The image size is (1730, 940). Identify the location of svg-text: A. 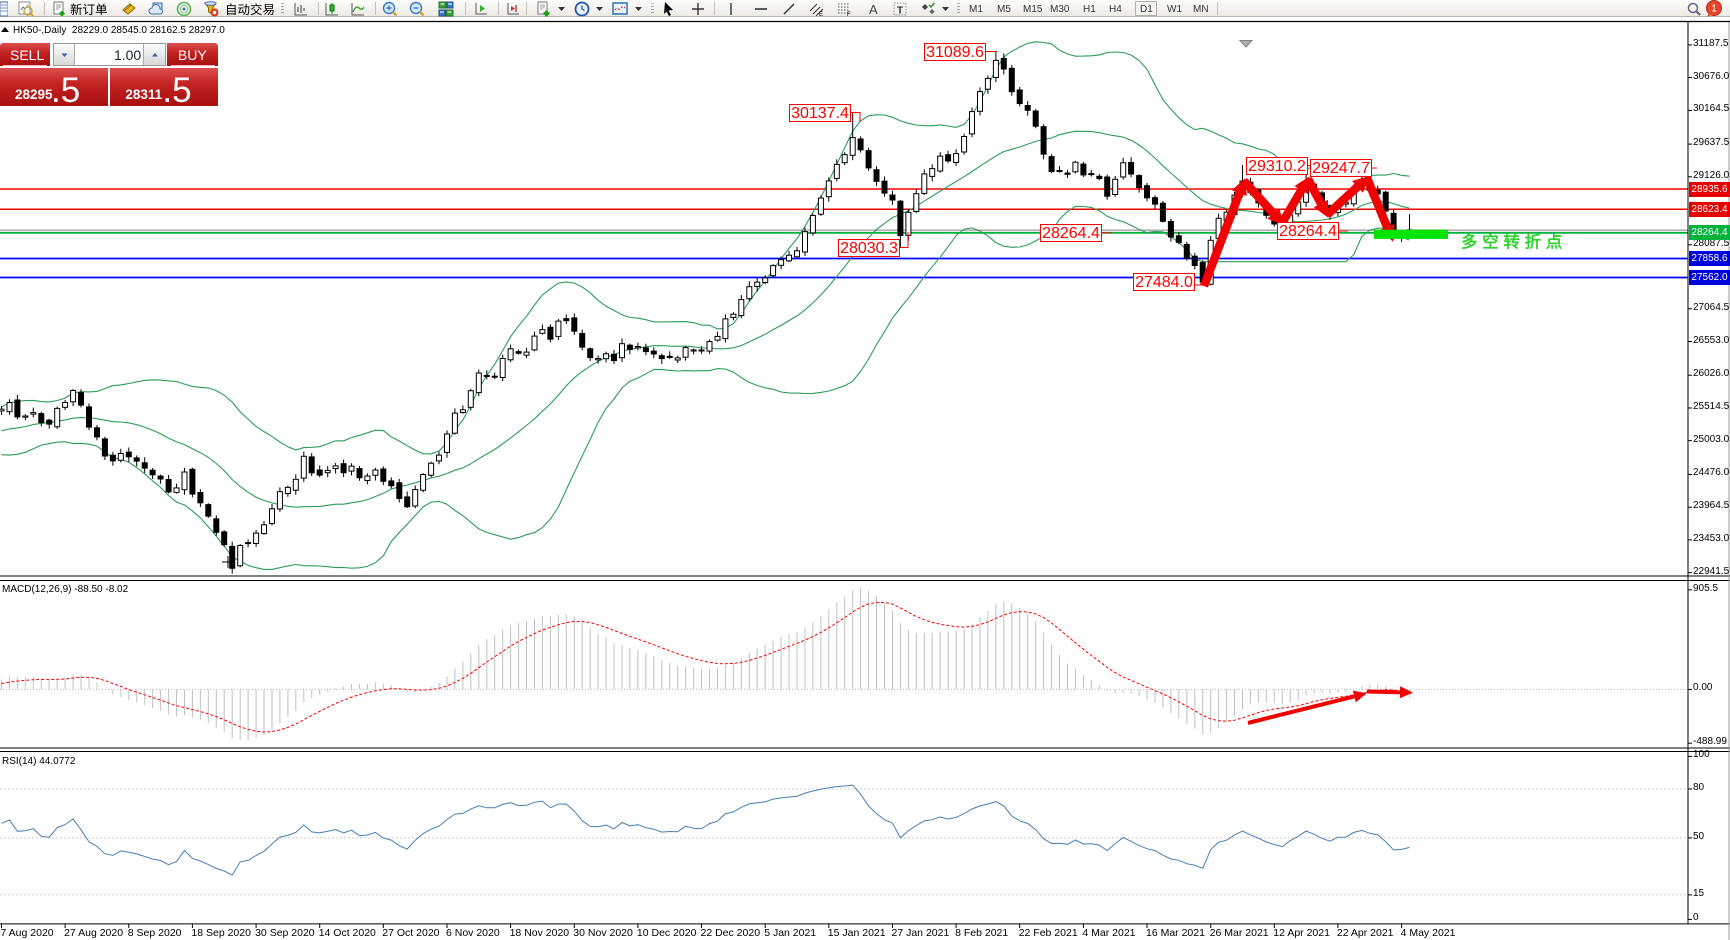
(873, 9).